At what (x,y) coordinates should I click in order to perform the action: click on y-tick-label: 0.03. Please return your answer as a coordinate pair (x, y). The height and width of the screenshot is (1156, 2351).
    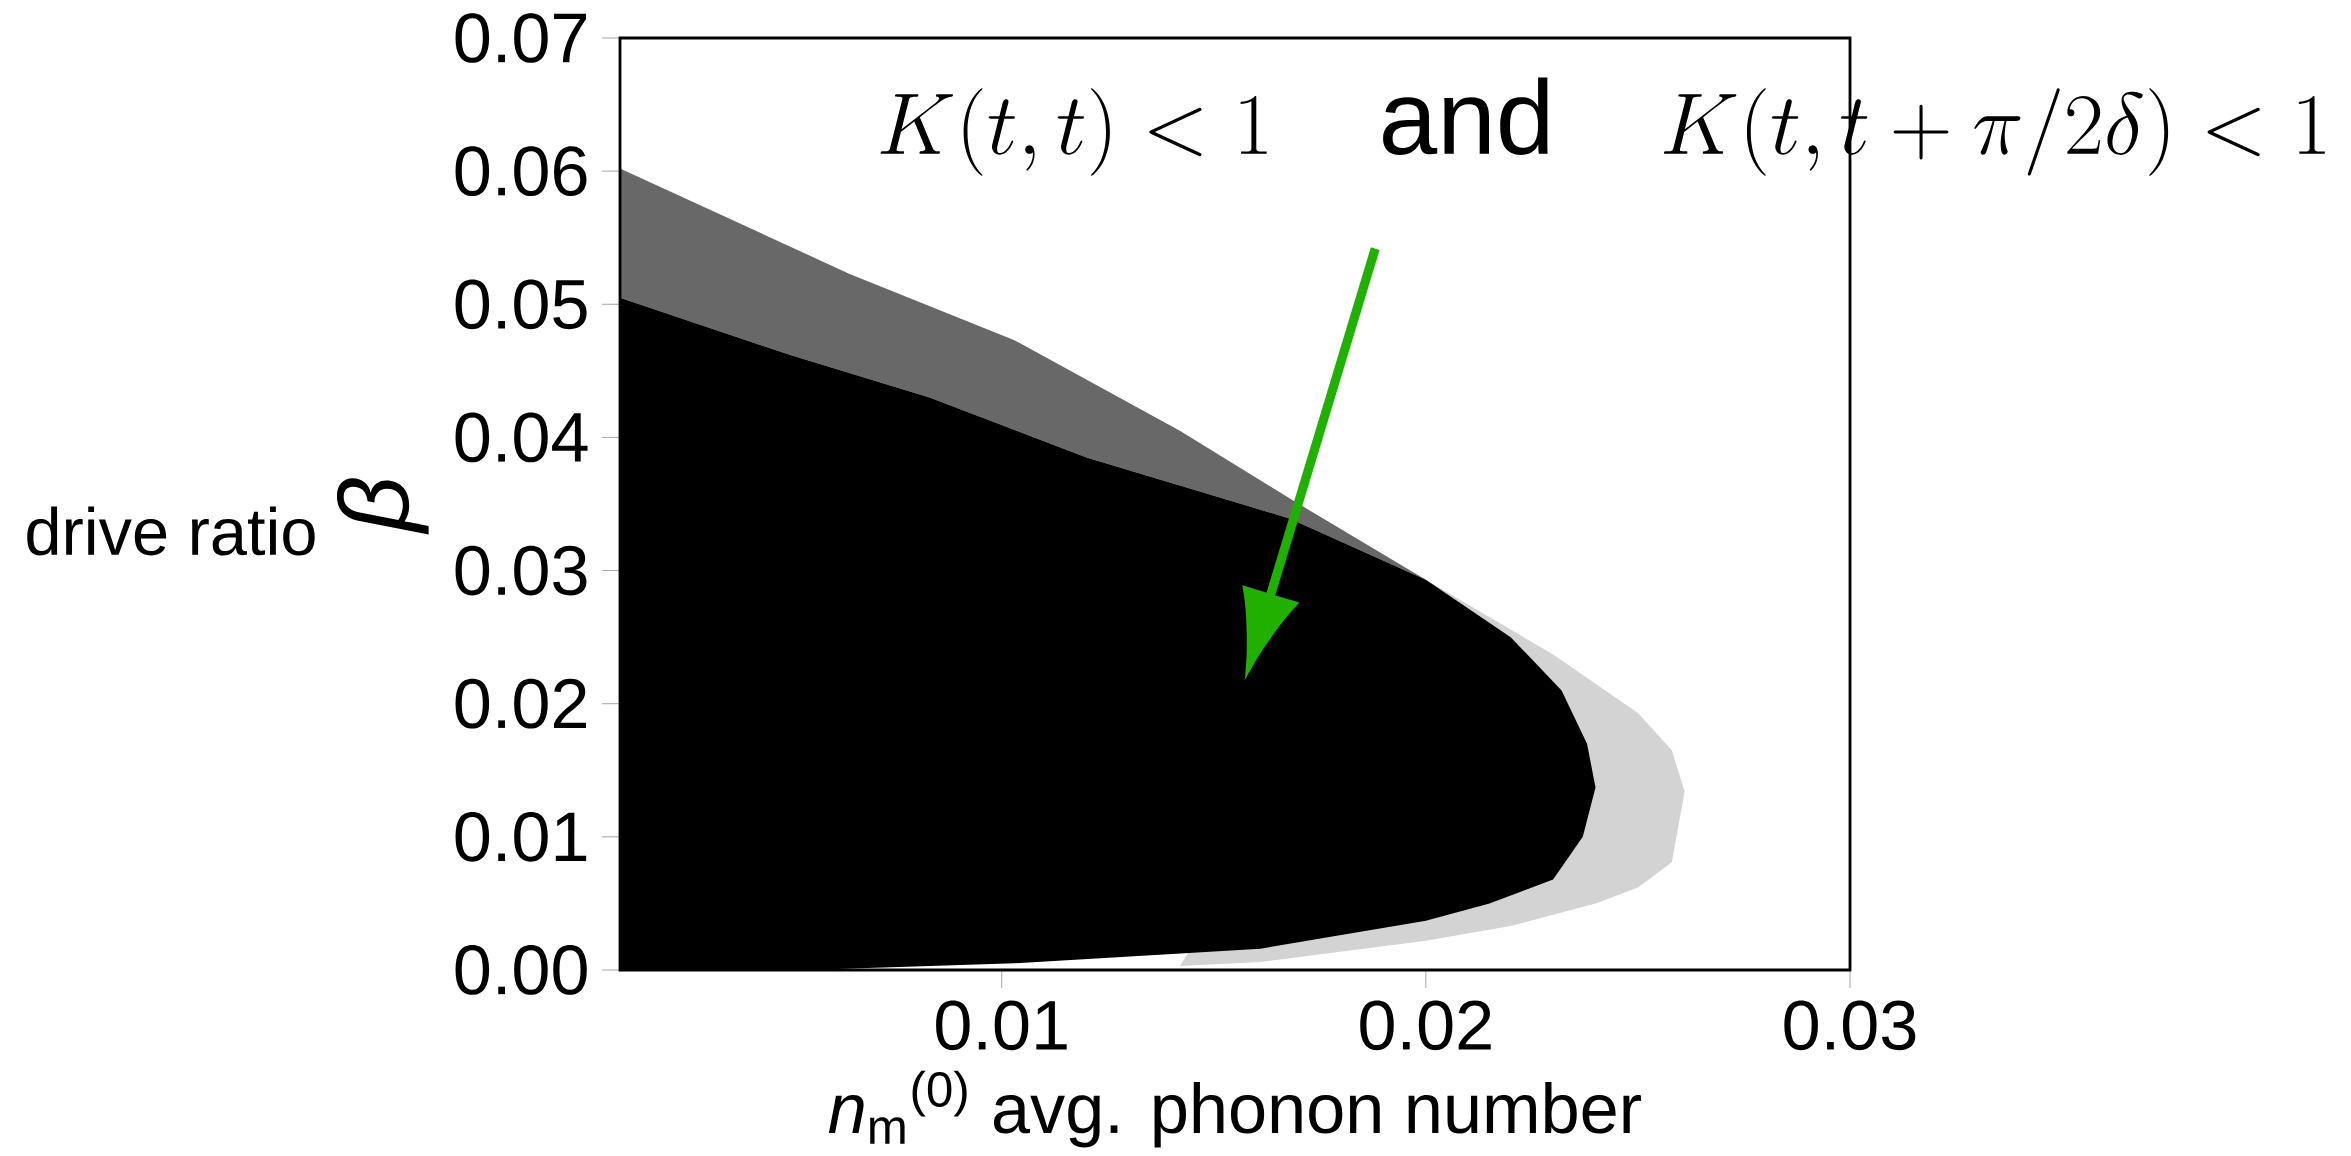
    Looking at the image, I should click on (521, 570).